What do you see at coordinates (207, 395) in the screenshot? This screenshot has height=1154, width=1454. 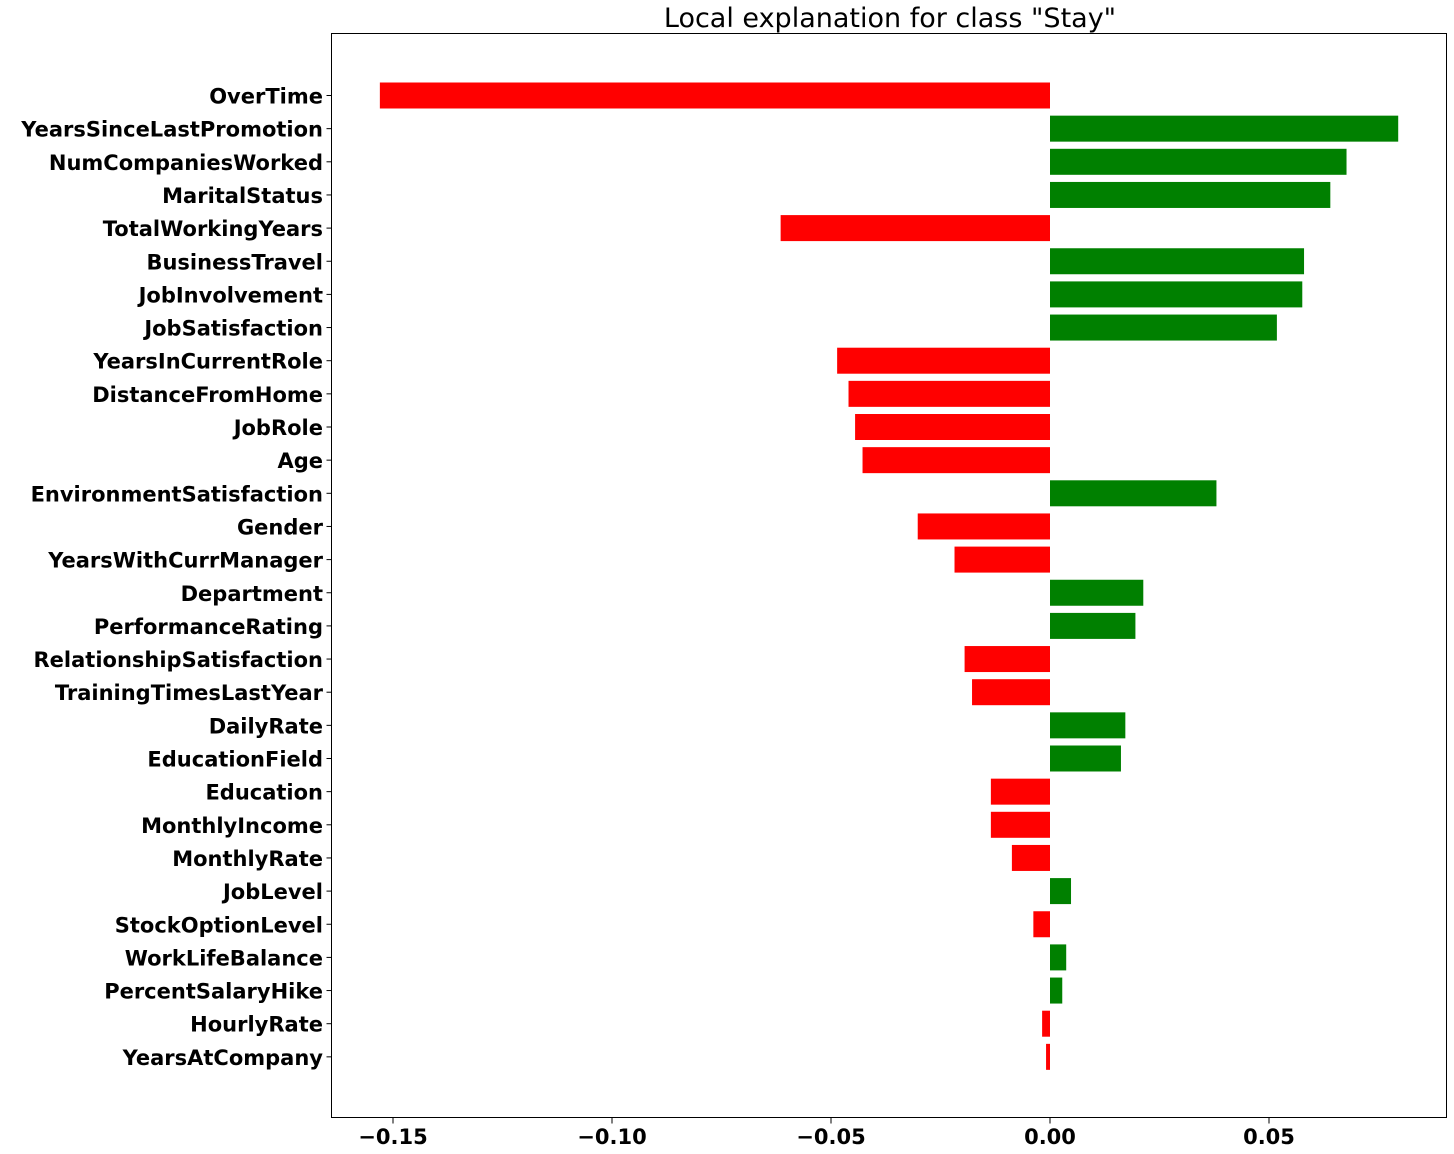 I see `y-tick-label: DistanceFromHome` at bounding box center [207, 395].